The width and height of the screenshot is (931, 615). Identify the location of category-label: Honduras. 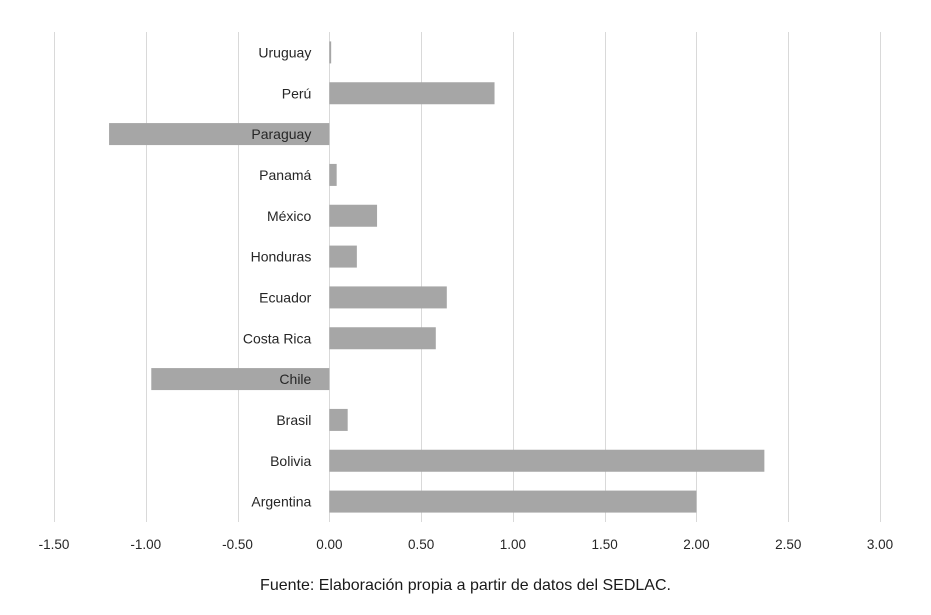
(281, 257).